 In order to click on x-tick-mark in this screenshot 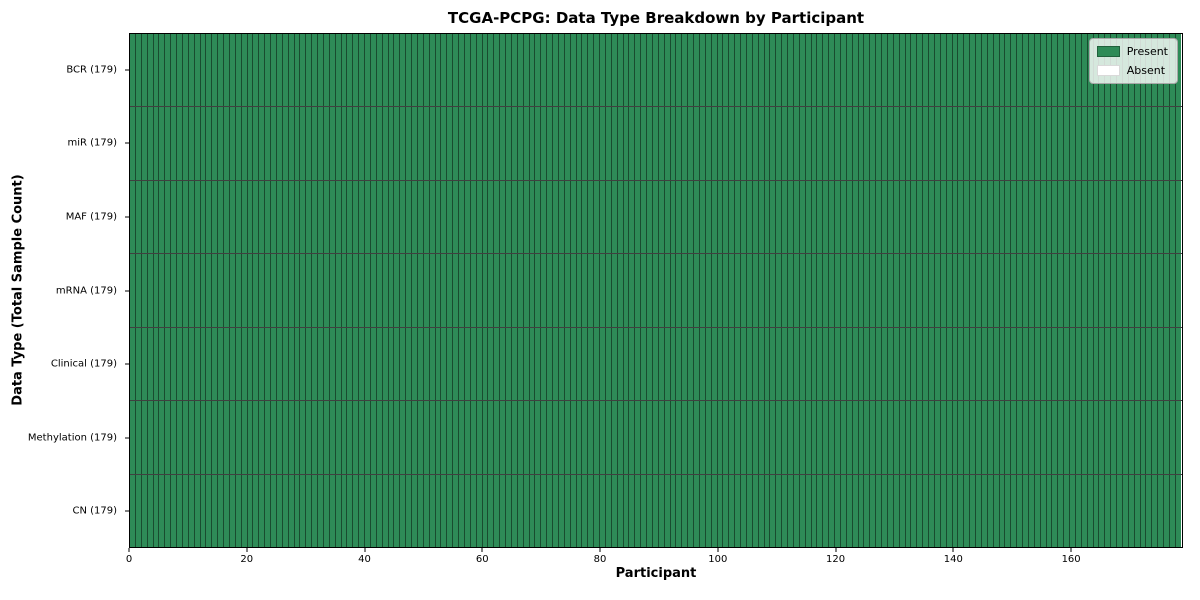, I will do `click(718, 550)`.